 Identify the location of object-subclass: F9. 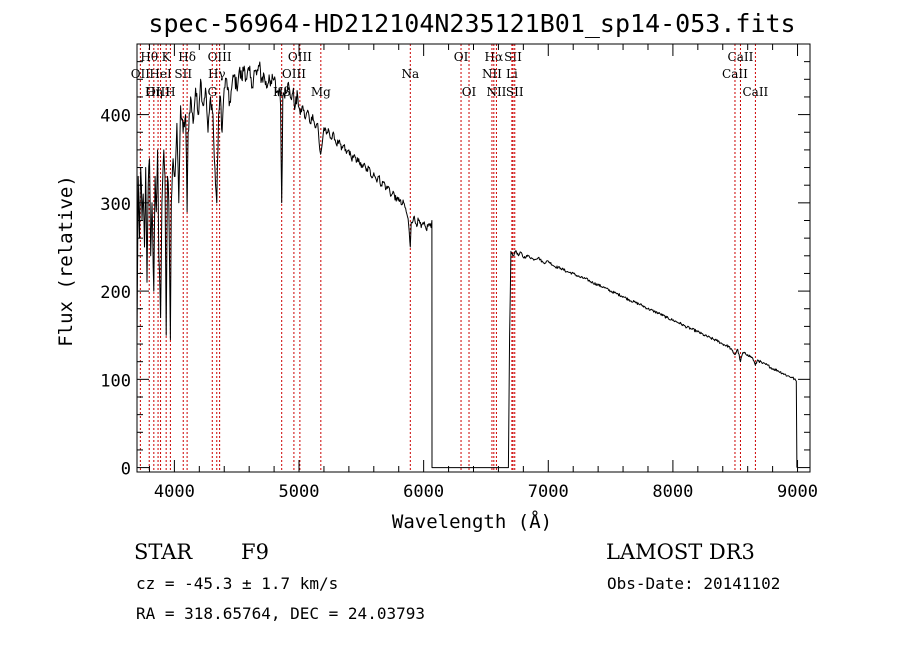
(255, 552).